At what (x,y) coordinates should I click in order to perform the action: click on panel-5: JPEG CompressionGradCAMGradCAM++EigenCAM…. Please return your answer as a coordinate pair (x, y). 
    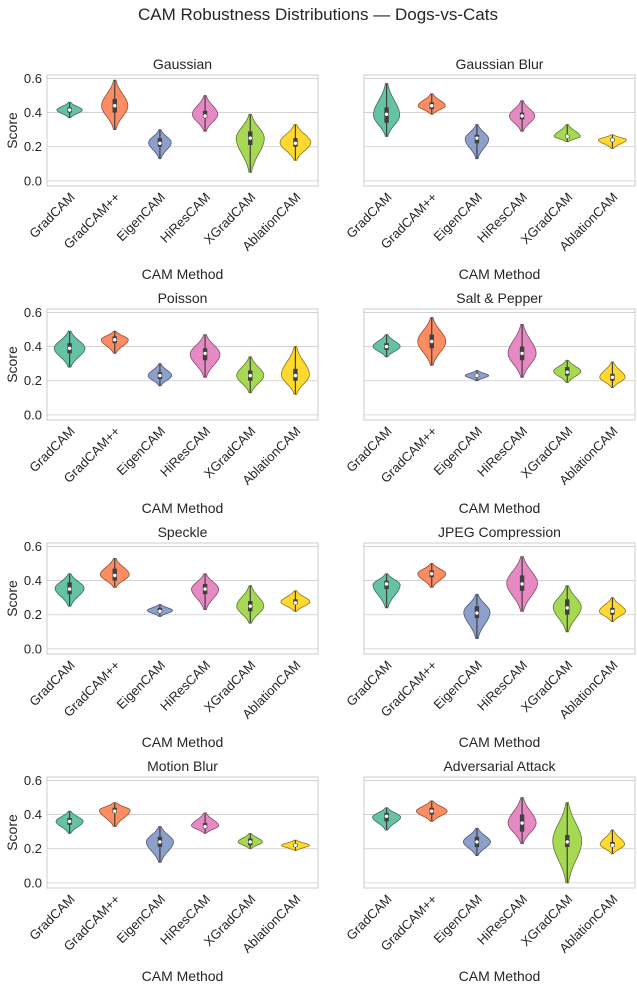
    Looking at the image, I should click on (489, 637).